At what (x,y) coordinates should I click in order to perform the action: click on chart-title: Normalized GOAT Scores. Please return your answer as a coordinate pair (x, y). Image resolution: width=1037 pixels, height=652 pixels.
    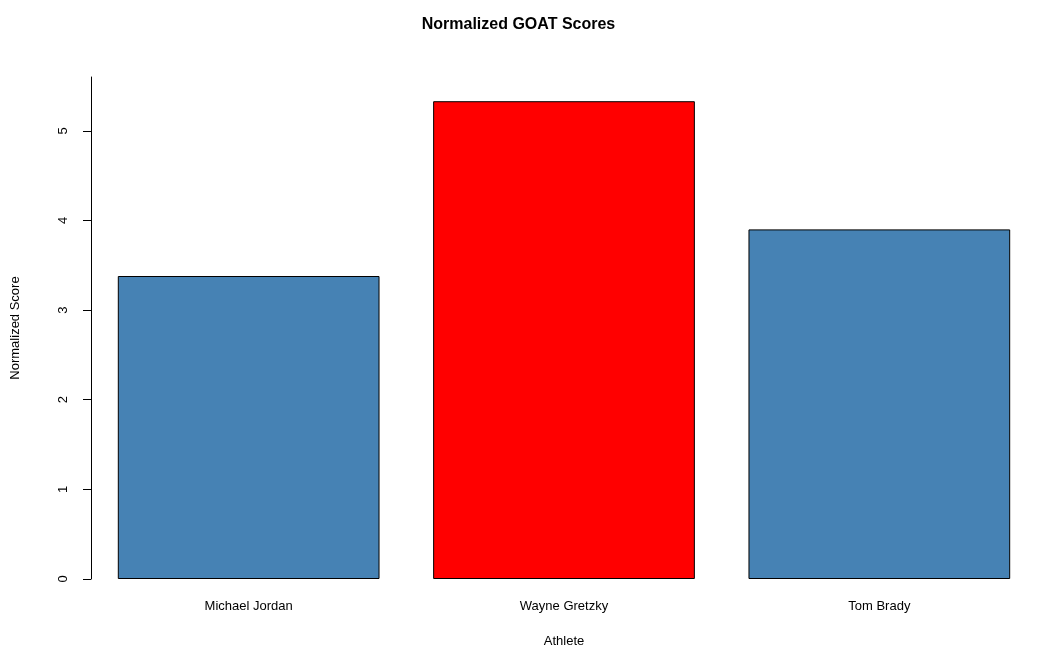
    Looking at the image, I should click on (518, 23).